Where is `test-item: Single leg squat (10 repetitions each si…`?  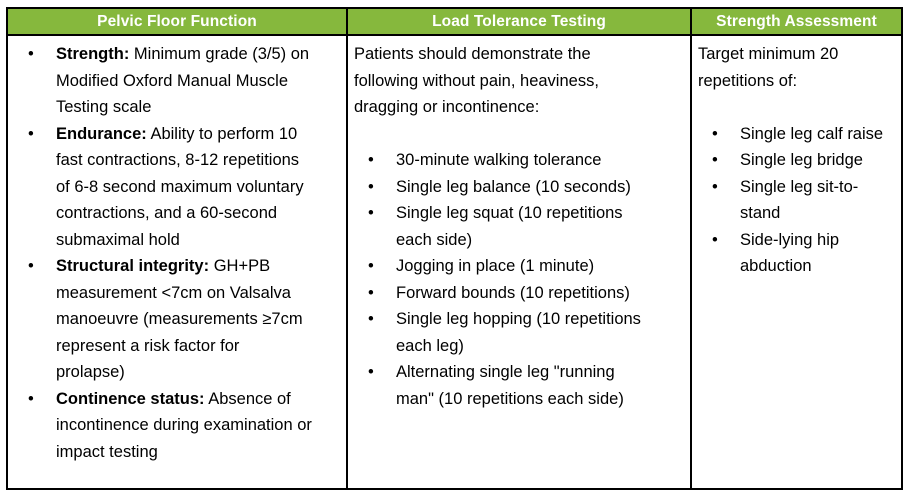 test-item: Single leg squat (10 repetitions each si… is located at coordinates (510, 226).